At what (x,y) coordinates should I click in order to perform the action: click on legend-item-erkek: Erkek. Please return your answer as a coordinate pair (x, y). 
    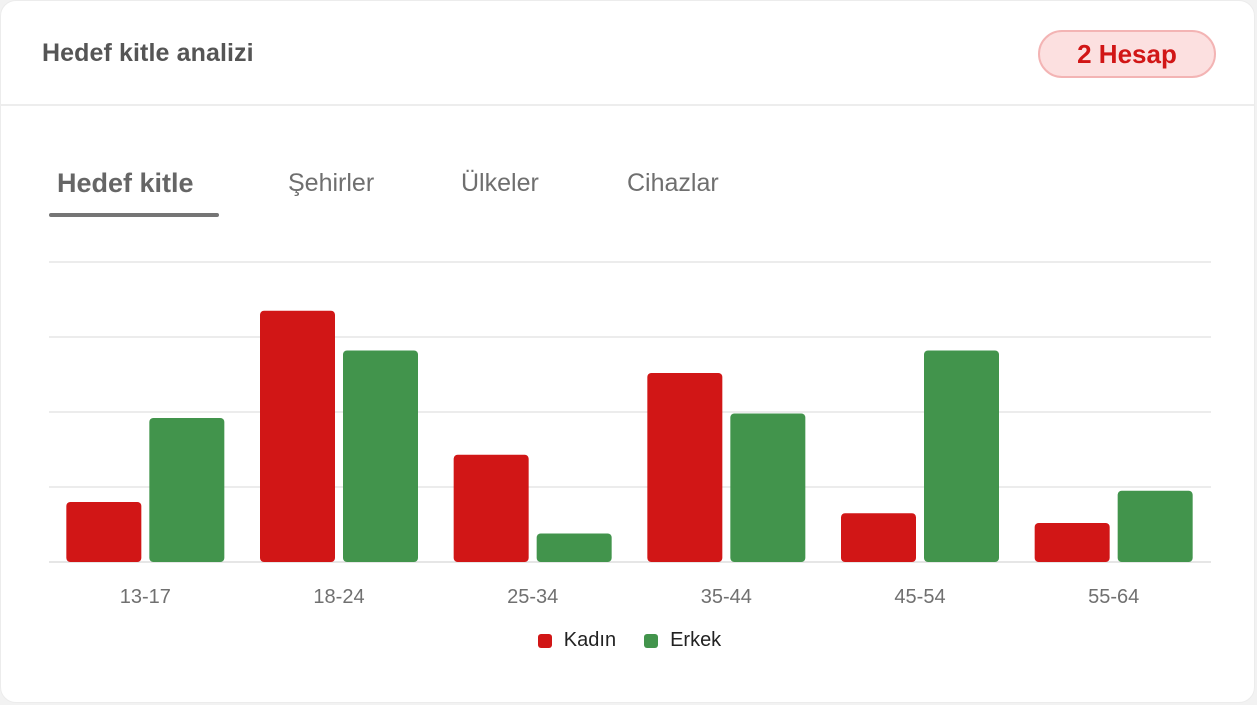
    Looking at the image, I should click on (682, 640).